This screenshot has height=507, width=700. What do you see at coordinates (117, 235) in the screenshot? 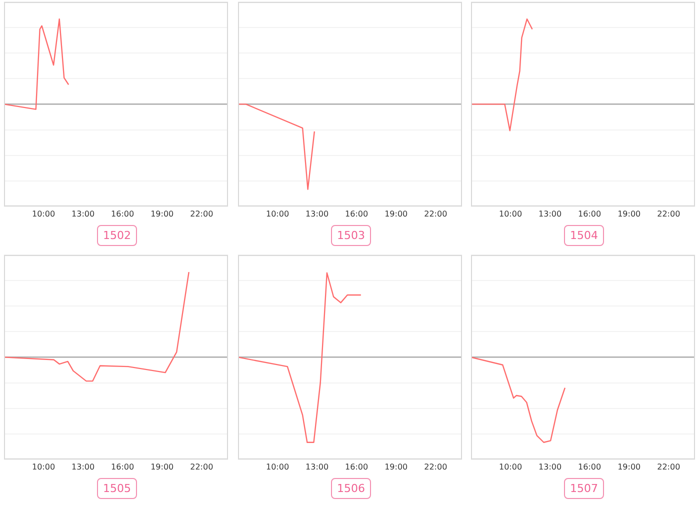
I see `text: 1502` at bounding box center [117, 235].